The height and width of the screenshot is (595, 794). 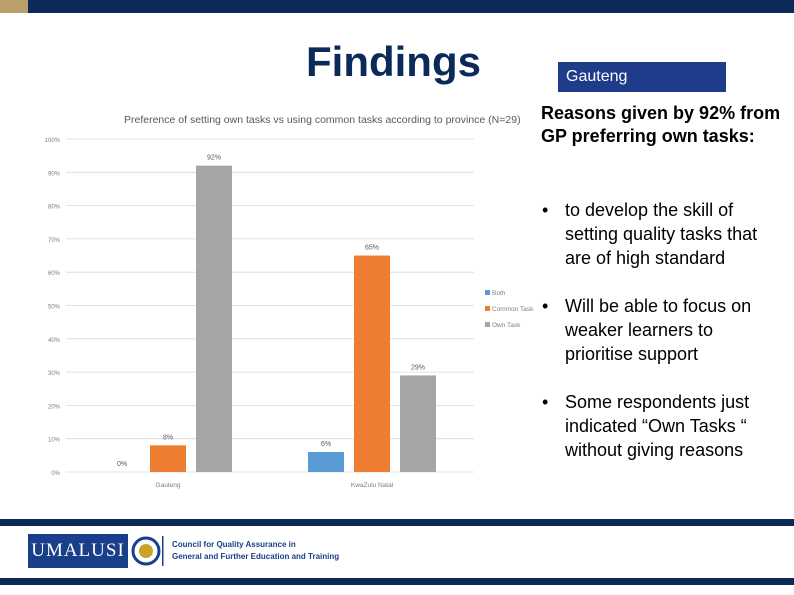 I want to click on x-tick-label: Gauteng, so click(x=168, y=485).